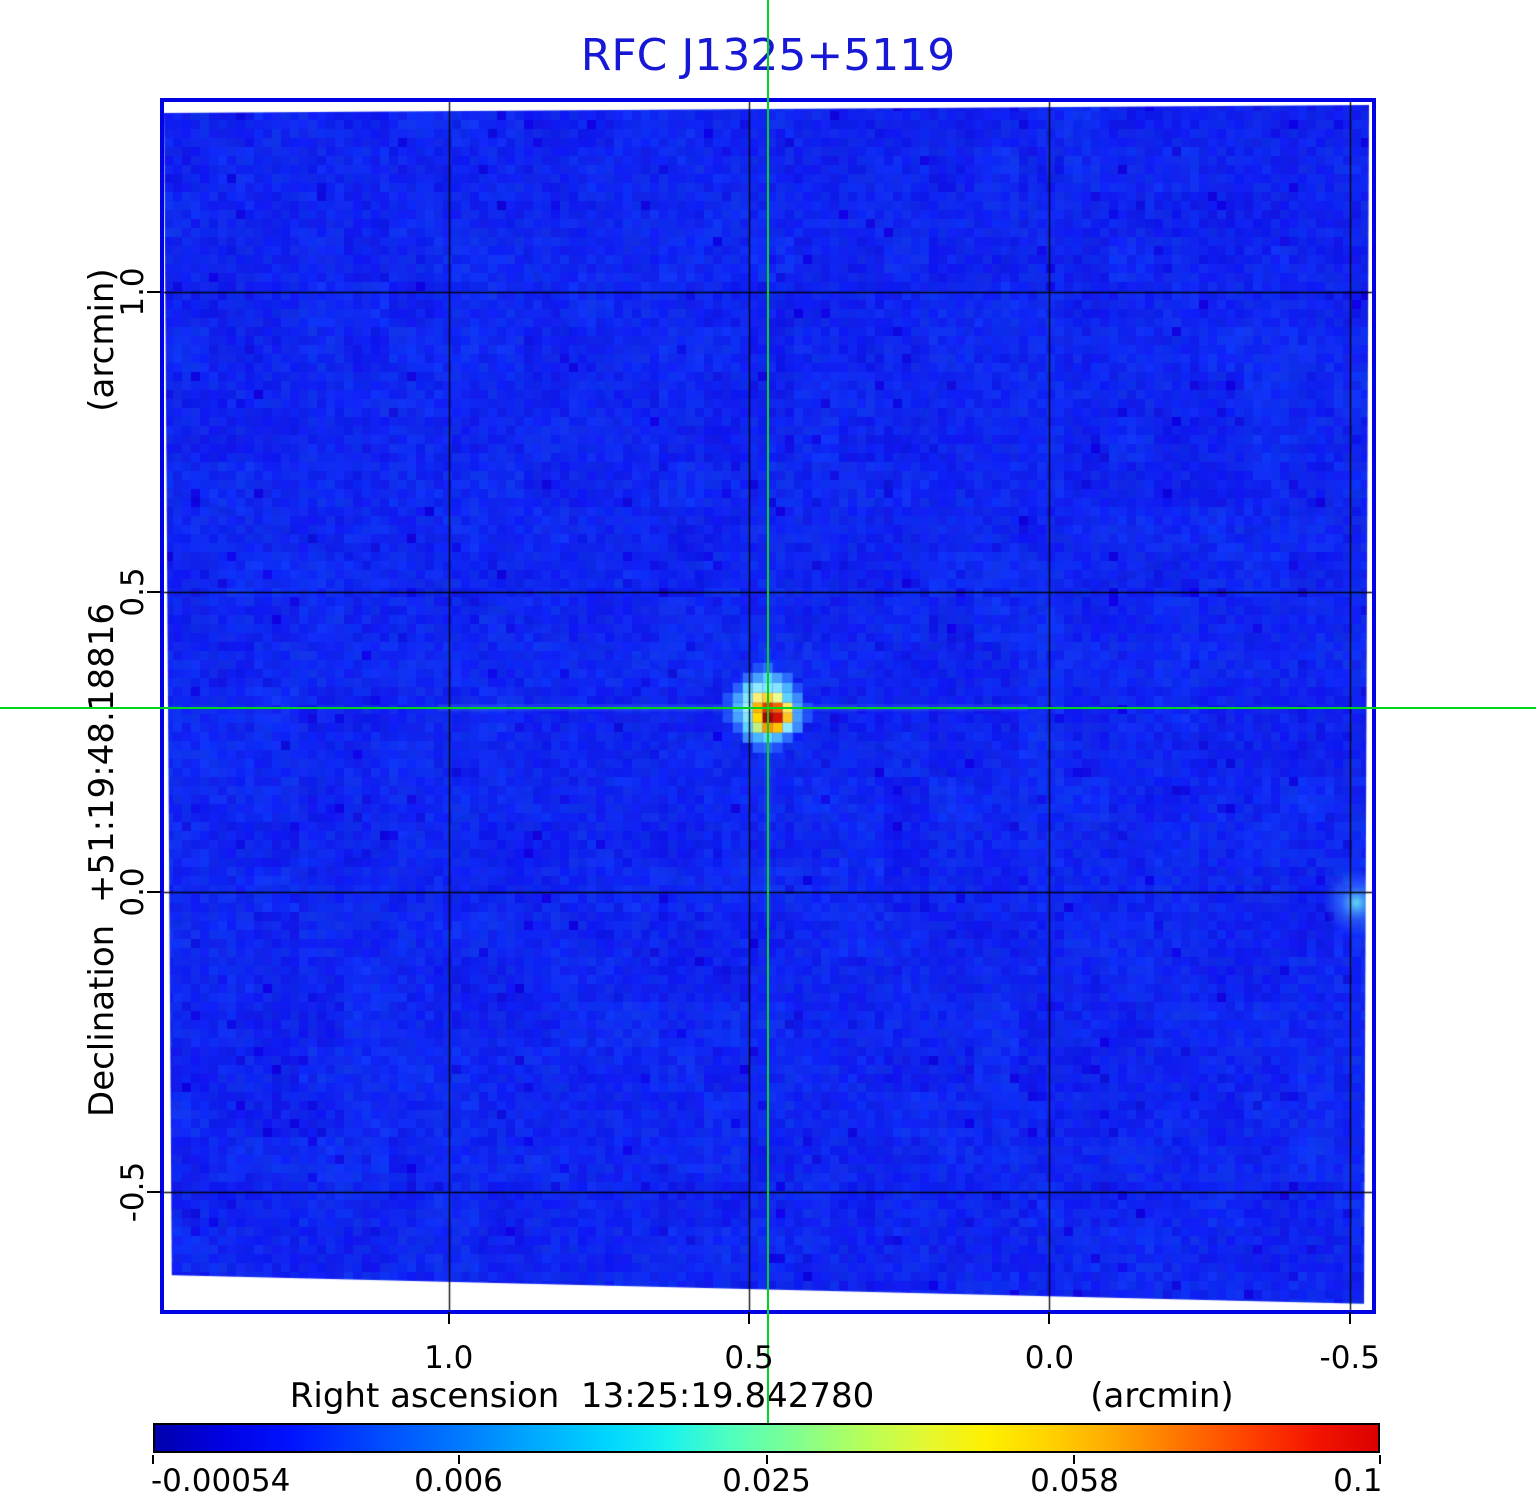 The width and height of the screenshot is (1536, 1511). Describe the element at coordinates (221, 1481) in the screenshot. I see `colorbar-tick-label: -0.00054` at that location.